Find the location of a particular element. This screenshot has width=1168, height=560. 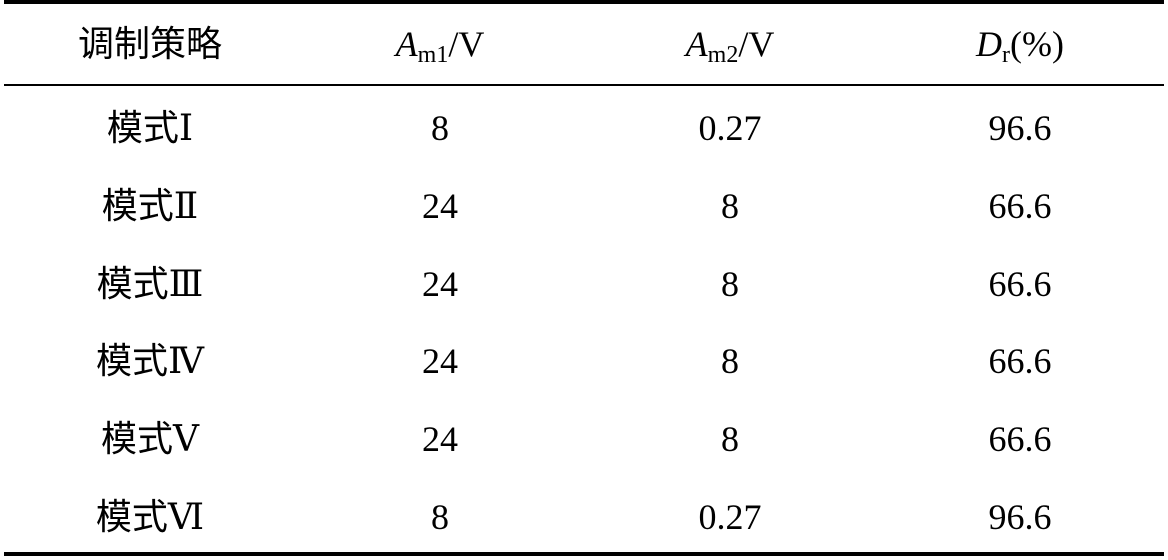

header-subscript: m2 is located at coordinates (723, 55).